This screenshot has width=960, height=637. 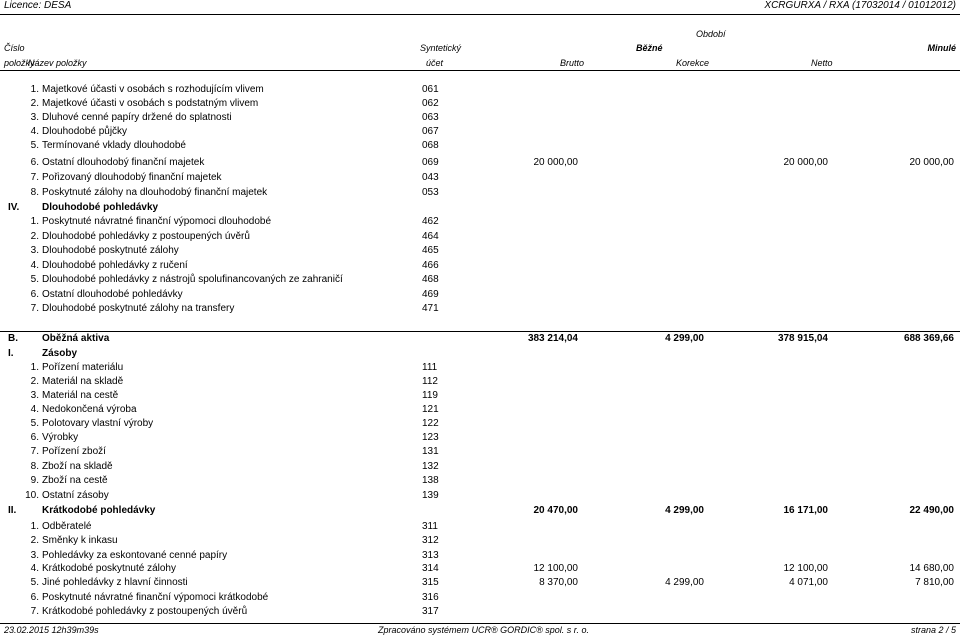 I want to click on table-row: 2. Materiál na skladě 112, so click(x=480, y=382).